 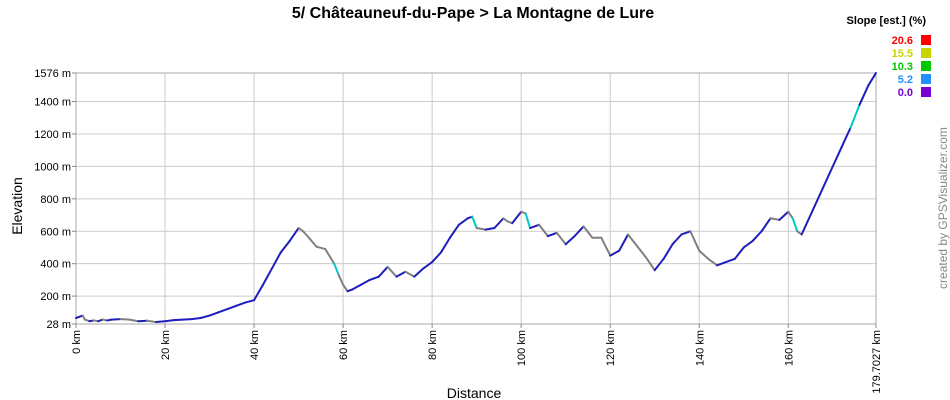 What do you see at coordinates (55, 265) in the screenshot?
I see `y-tick-label: 400 m` at bounding box center [55, 265].